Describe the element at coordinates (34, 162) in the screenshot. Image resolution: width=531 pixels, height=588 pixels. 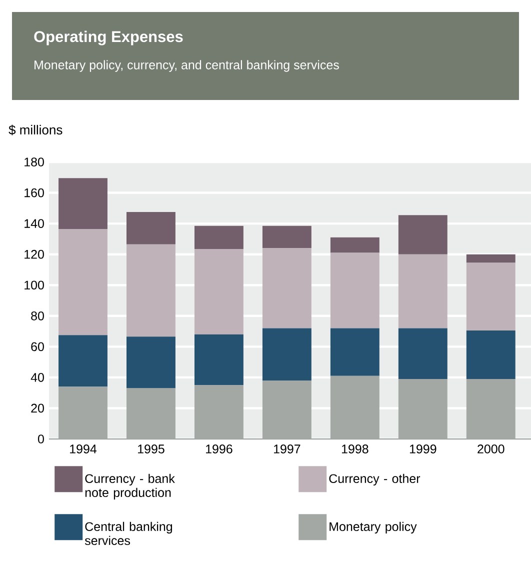
I see `y-tick-label: 180` at that location.